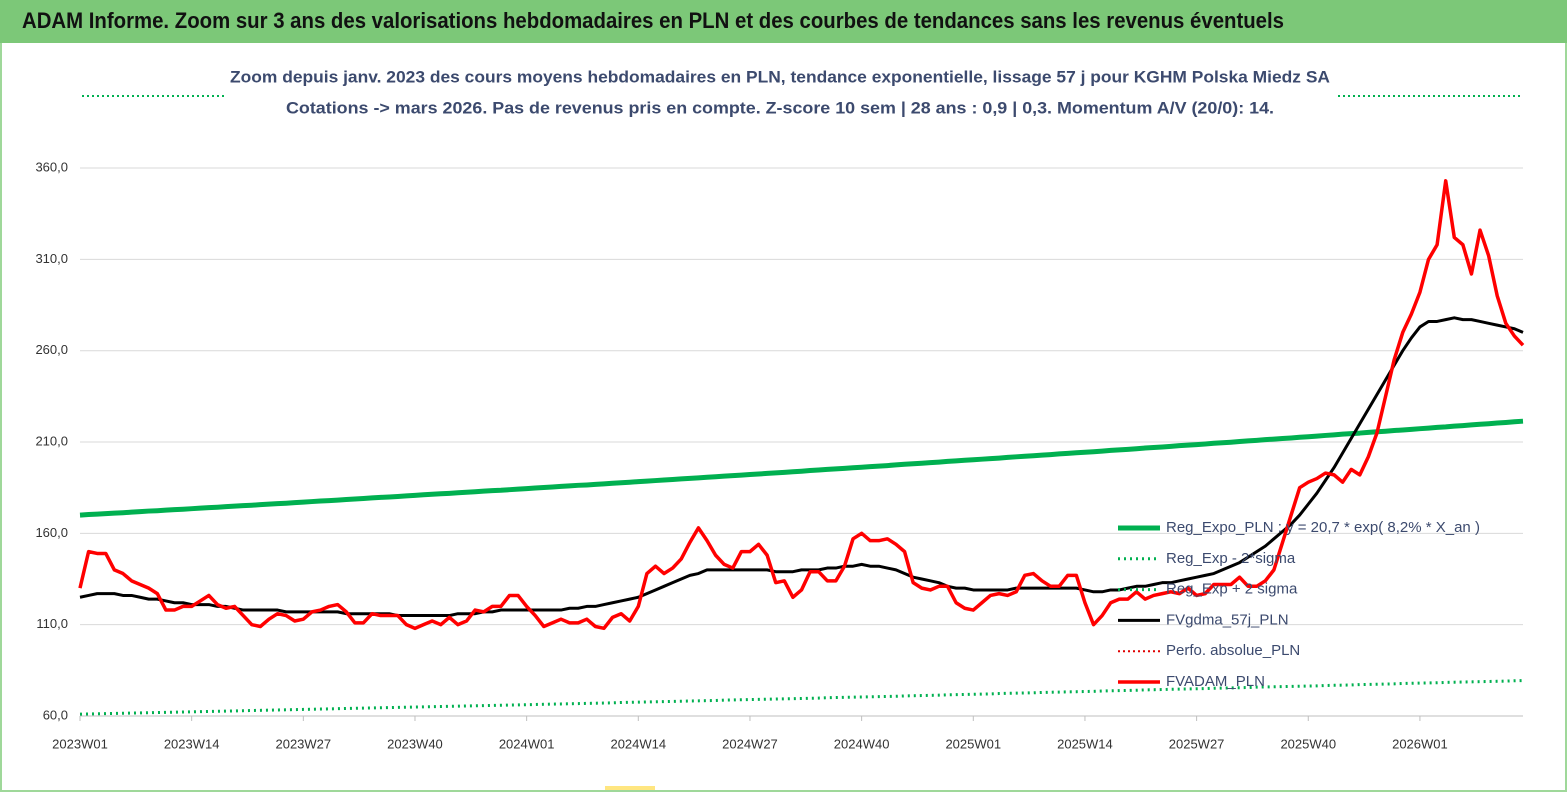 The image size is (1567, 792). I want to click on legend-label: Perfo. absolue_PLN, so click(1233, 650).